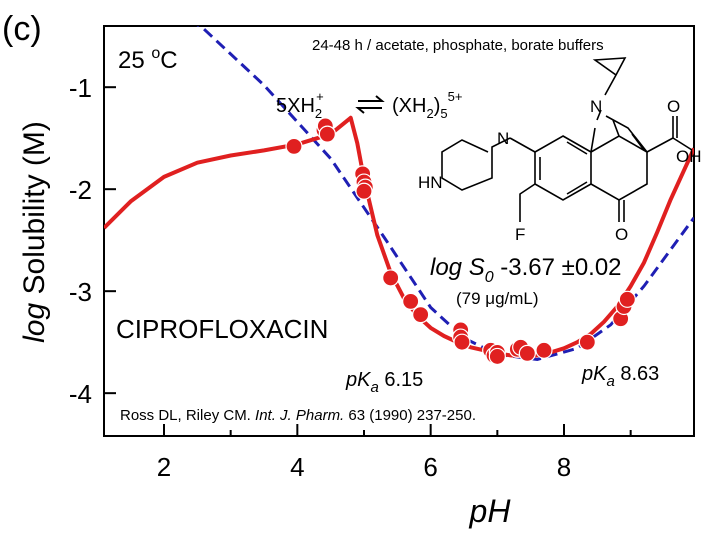 This screenshot has width=701, height=533. Describe the element at coordinates (520, 234) in the screenshot. I see `svg-text: F` at that location.